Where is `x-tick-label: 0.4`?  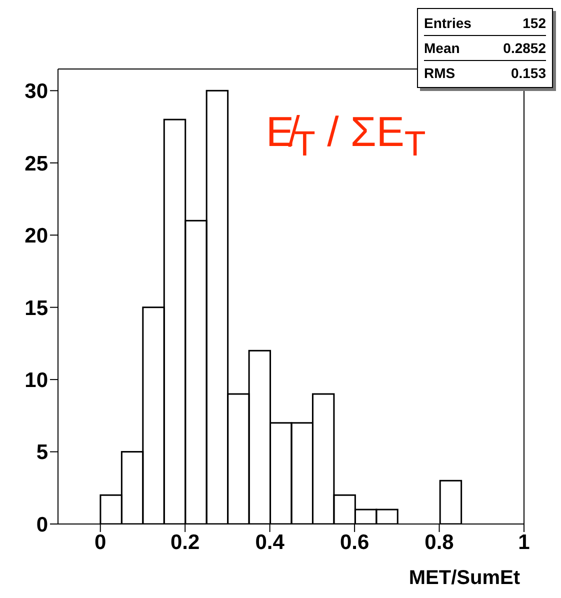
x-tick-label: 0.4 is located at coordinates (270, 542).